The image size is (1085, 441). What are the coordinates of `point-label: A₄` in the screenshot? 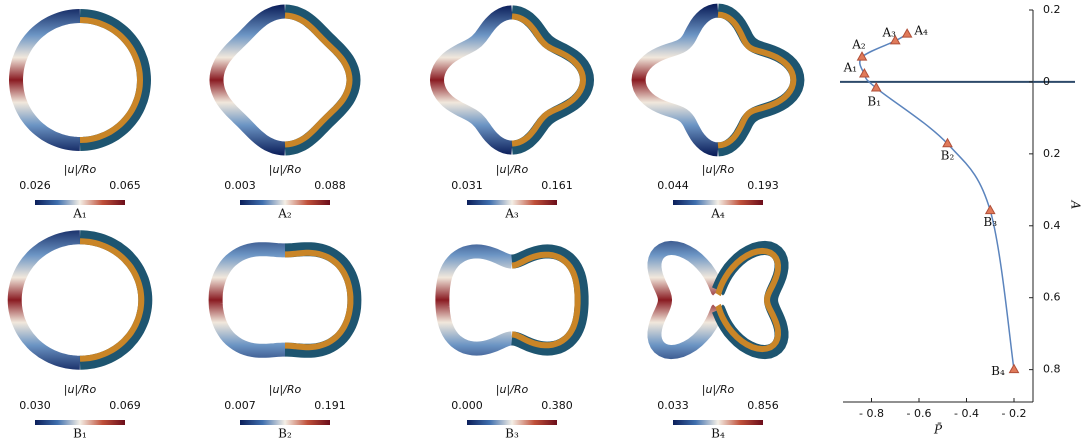 It's located at (920, 31).